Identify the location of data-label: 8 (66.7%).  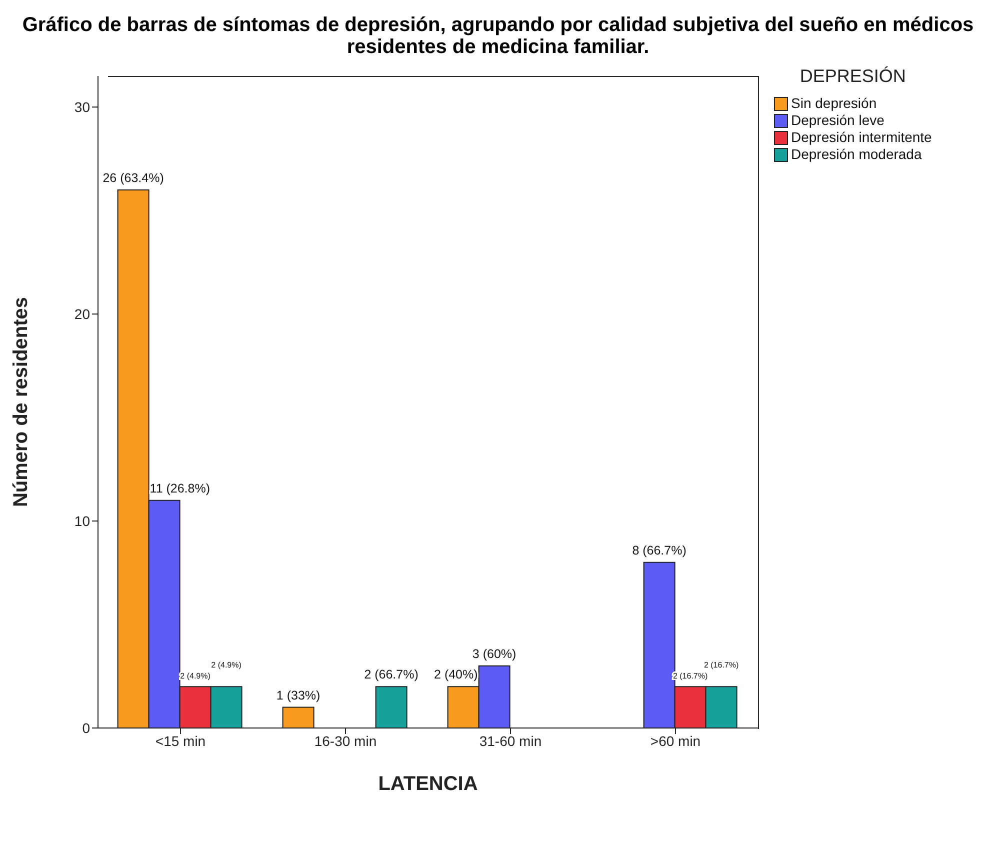
(659, 550).